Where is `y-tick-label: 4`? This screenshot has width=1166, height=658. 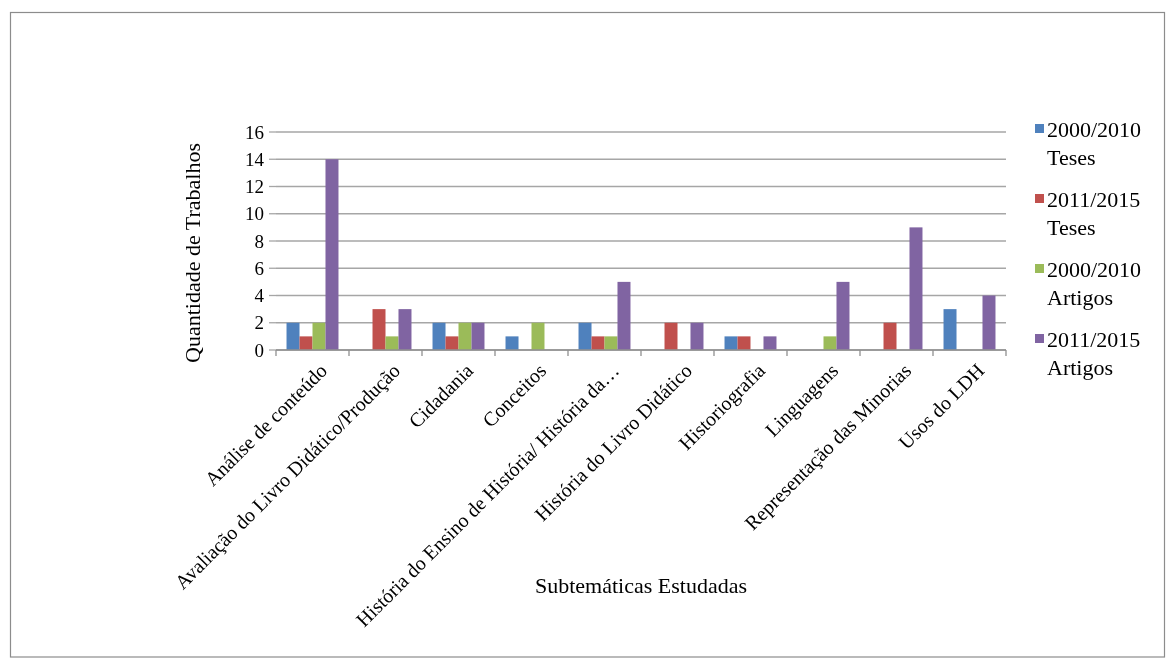
y-tick-label: 4 is located at coordinates (259, 296).